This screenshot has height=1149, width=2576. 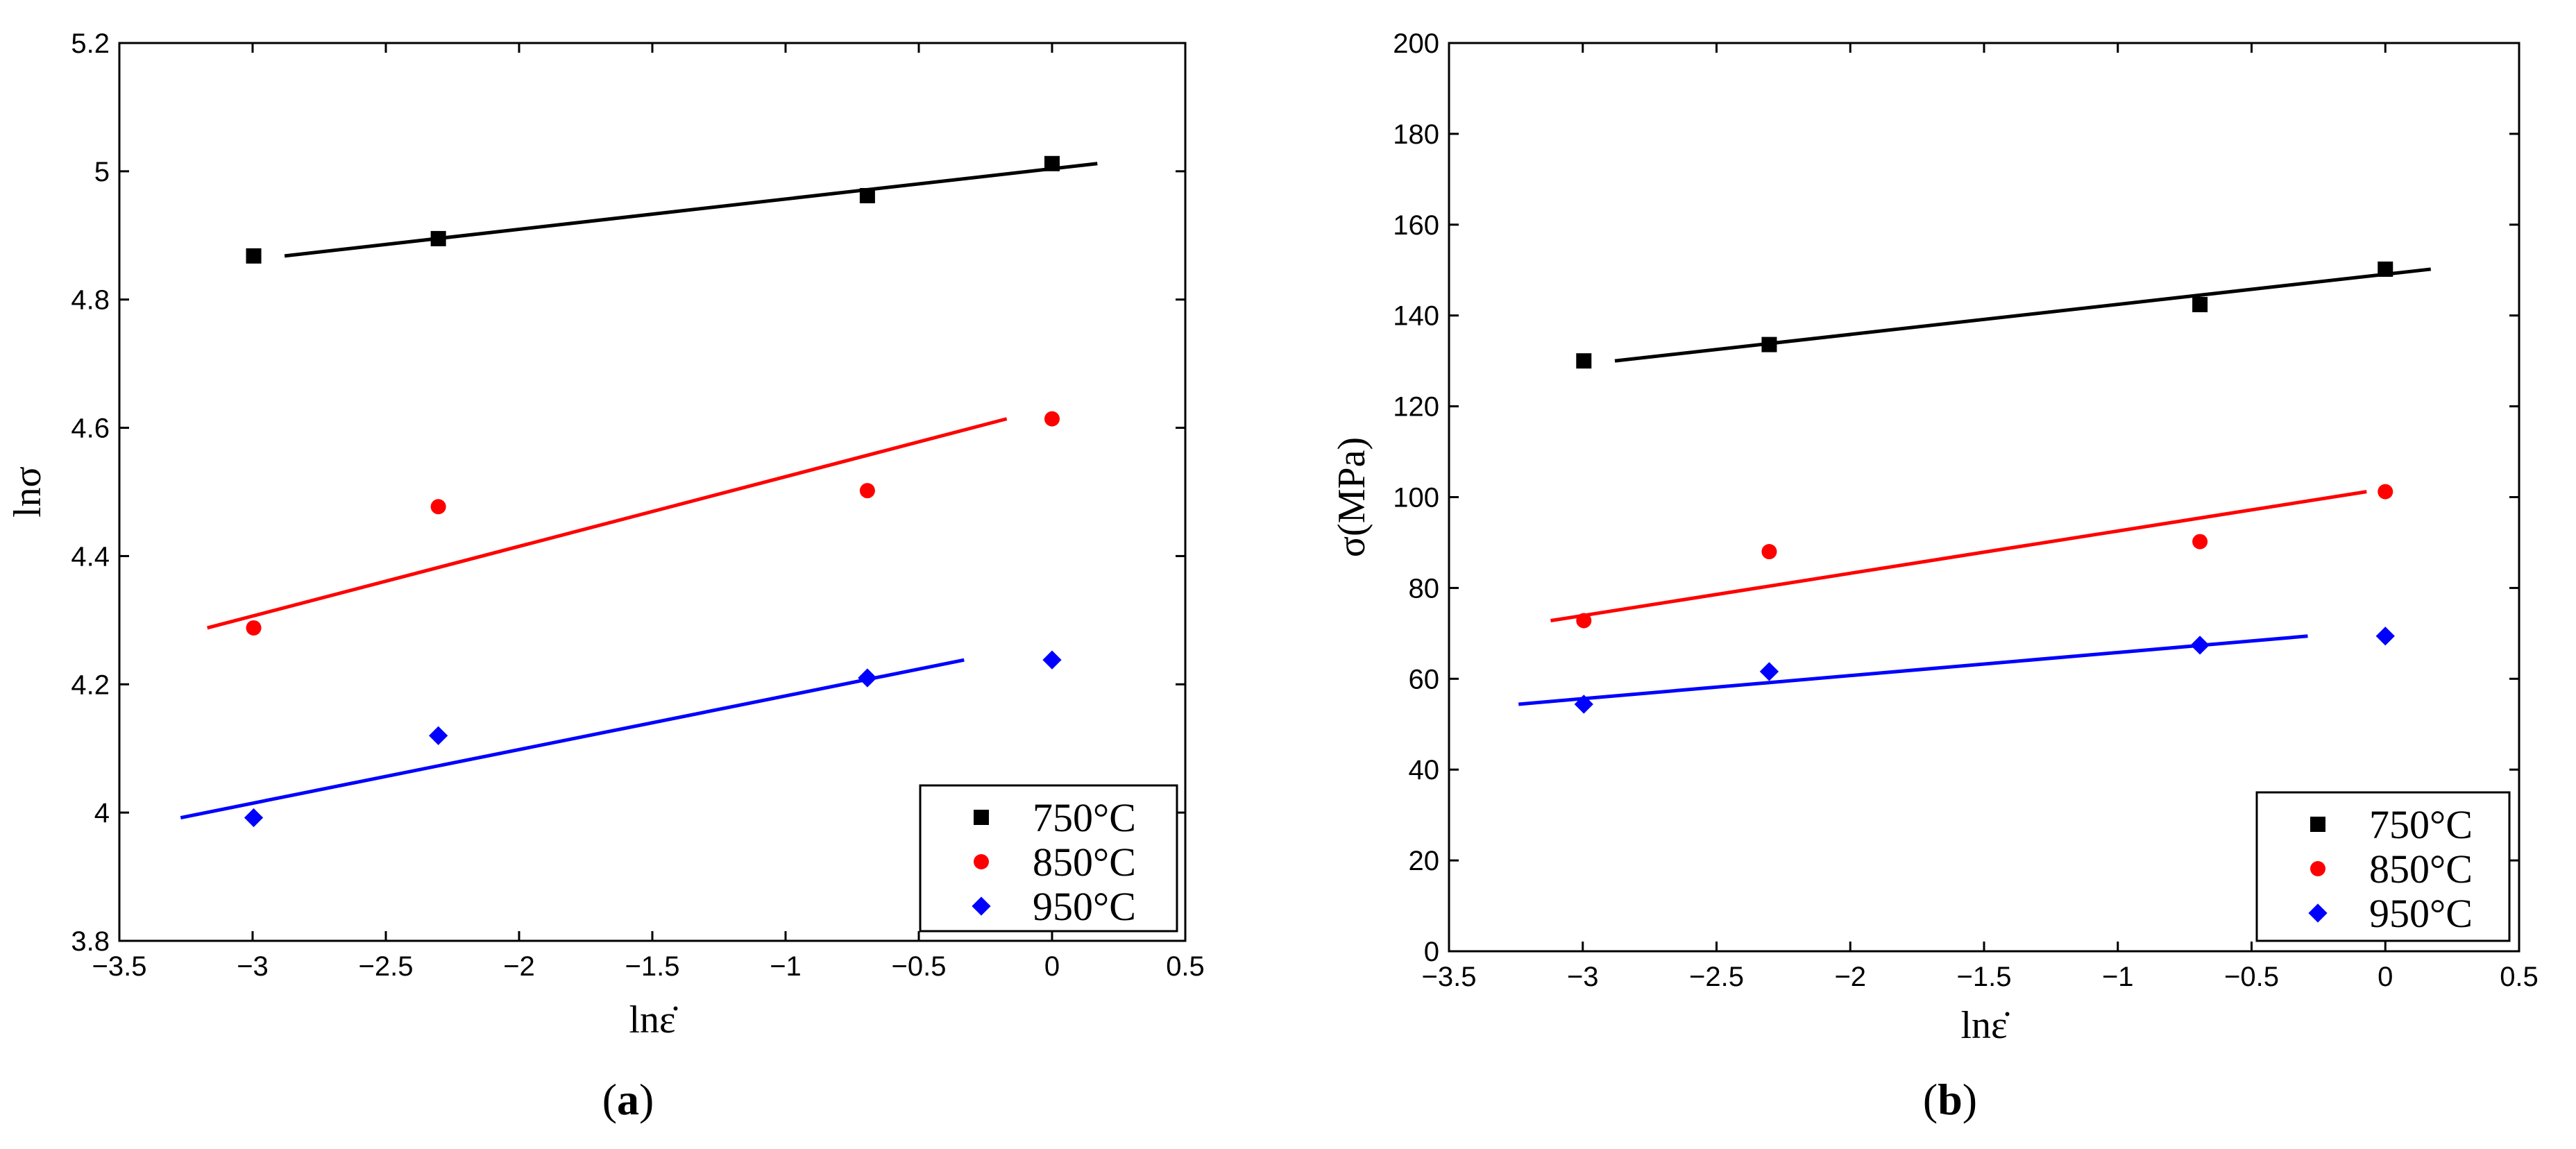 What do you see at coordinates (90, 941) in the screenshot?
I see `y-tick-label: 3.8` at bounding box center [90, 941].